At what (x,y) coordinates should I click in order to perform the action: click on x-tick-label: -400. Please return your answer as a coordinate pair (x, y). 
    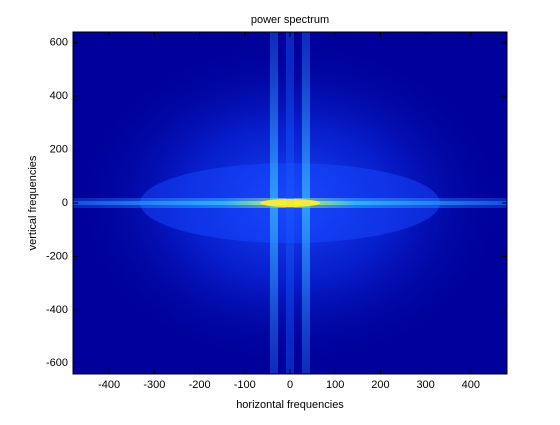
    Looking at the image, I should click on (109, 385).